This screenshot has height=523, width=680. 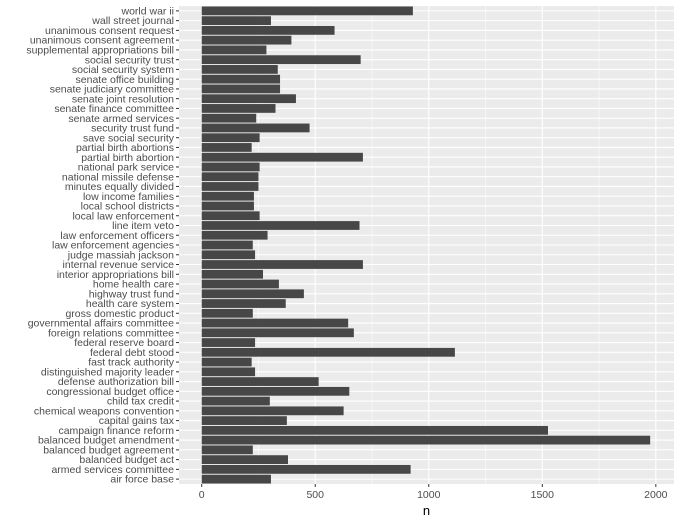 I want to click on category-label: foreign relations committee, so click(x=111, y=333).